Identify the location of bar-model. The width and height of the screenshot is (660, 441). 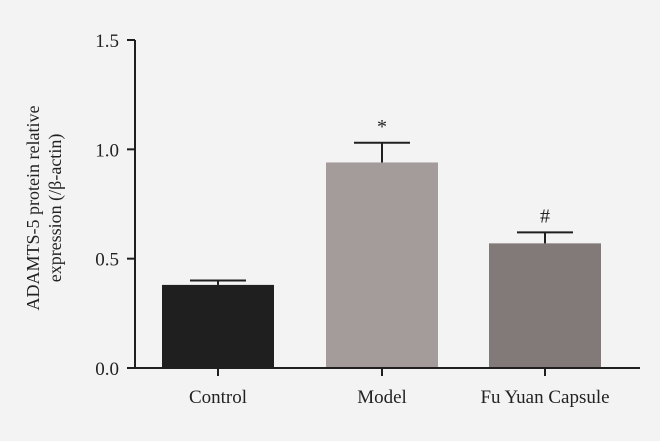
(382, 265).